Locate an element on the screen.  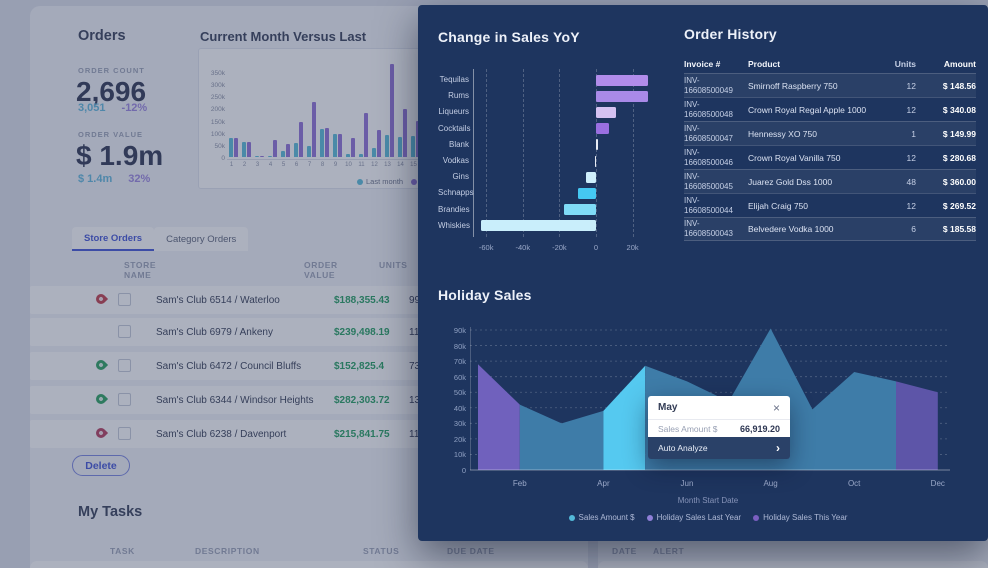
x-axis-tick-label: 15 is located at coordinates (413, 165).